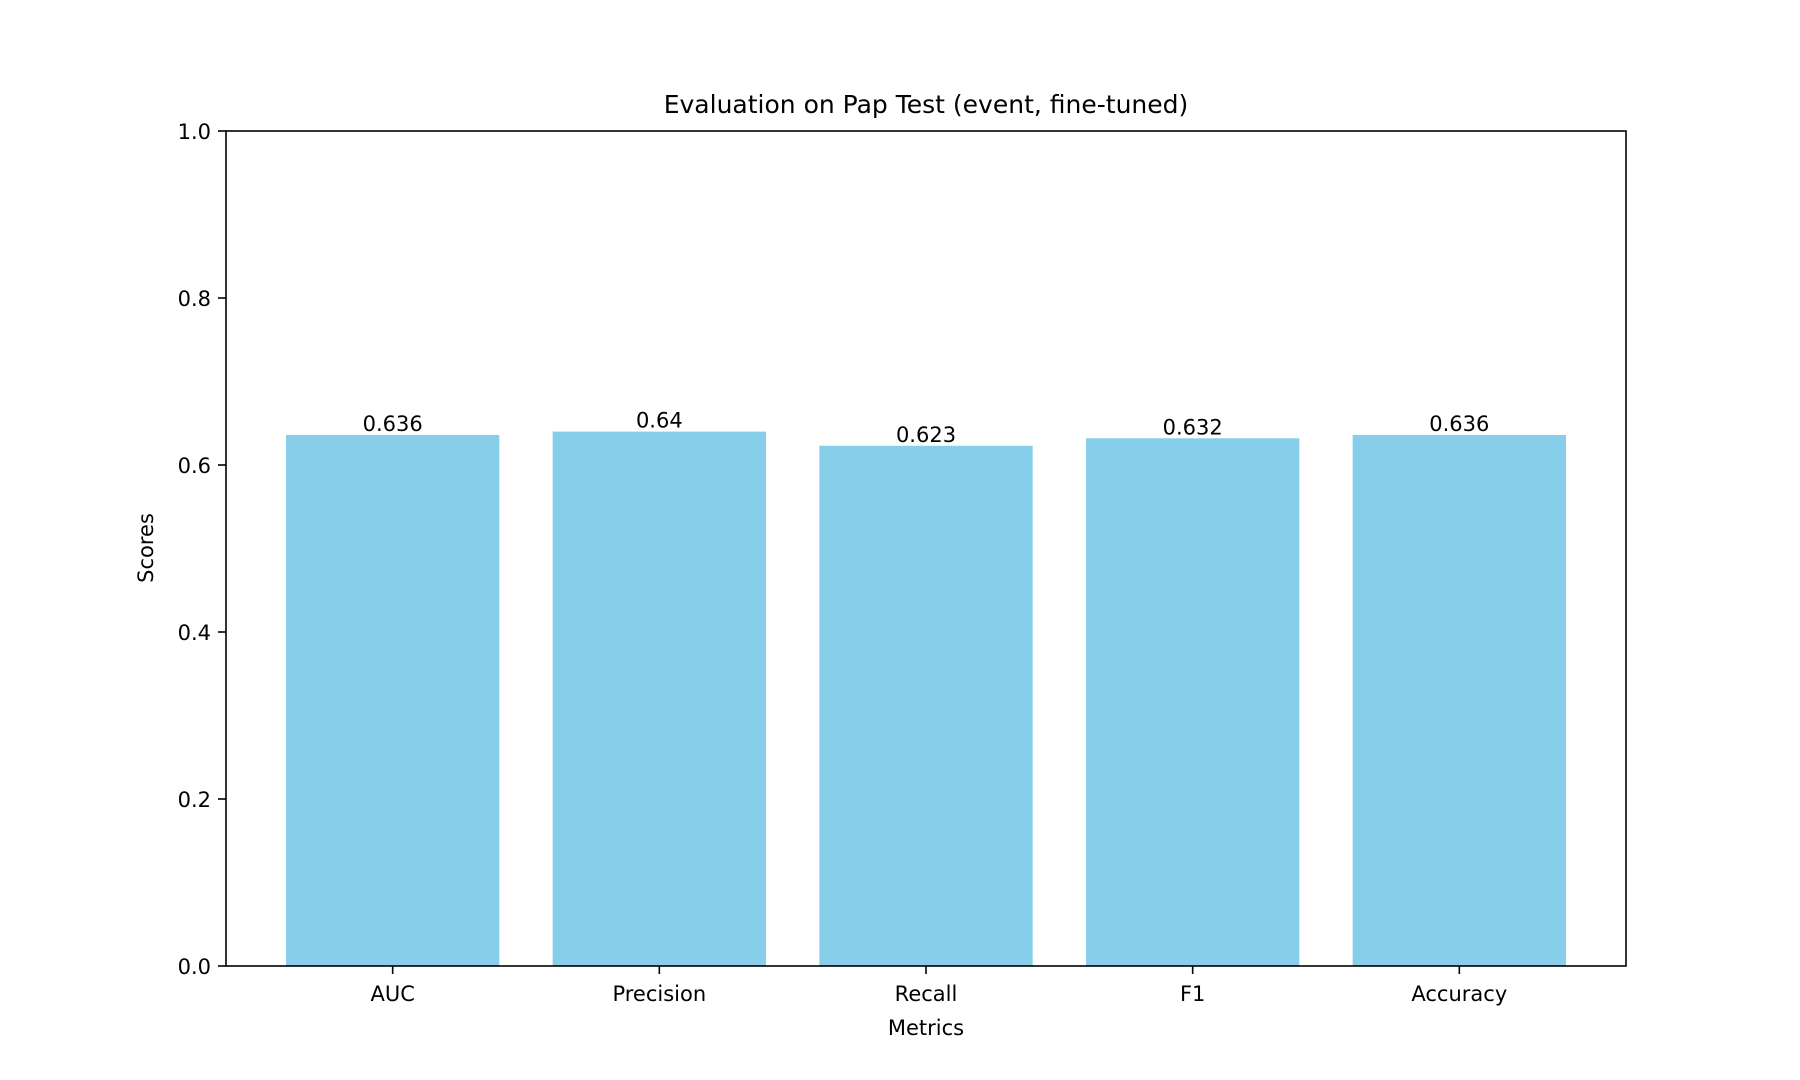 The height and width of the screenshot is (1080, 1800). I want to click on x-tick-label-auc: AUC, so click(392, 994).